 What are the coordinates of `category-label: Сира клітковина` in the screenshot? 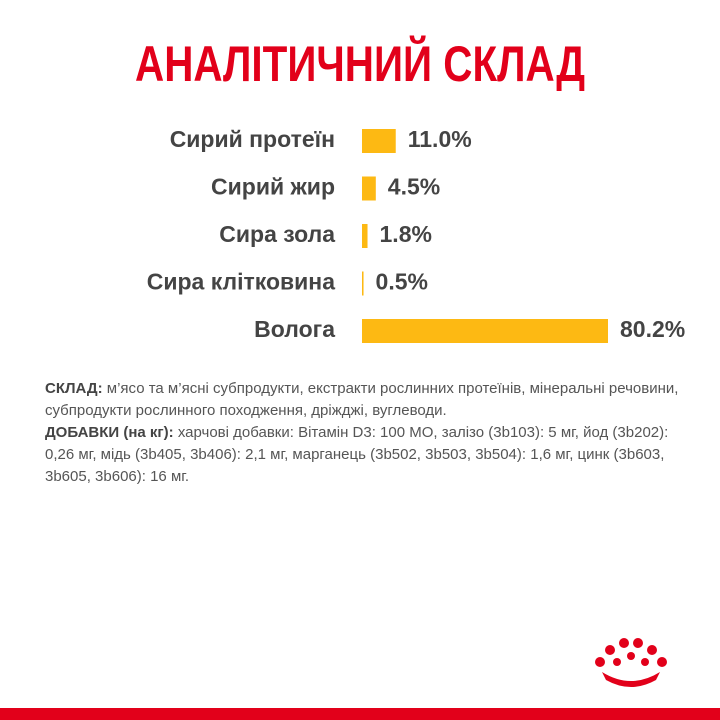 It's located at (241, 282).